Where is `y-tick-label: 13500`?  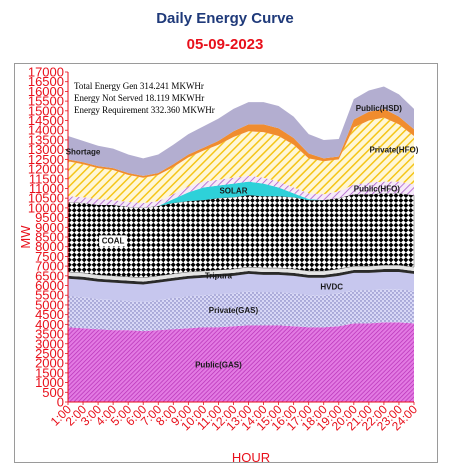 y-tick-label: 13500 is located at coordinates (46, 139).